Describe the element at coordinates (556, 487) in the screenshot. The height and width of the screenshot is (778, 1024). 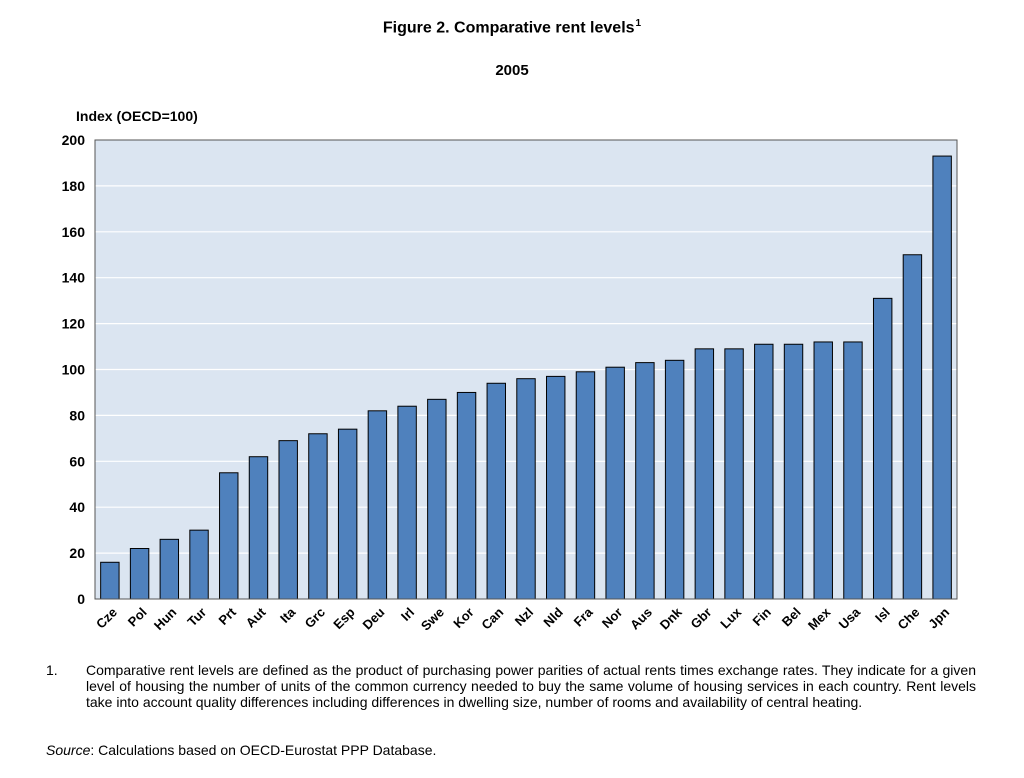
I see `bar-nld` at that location.